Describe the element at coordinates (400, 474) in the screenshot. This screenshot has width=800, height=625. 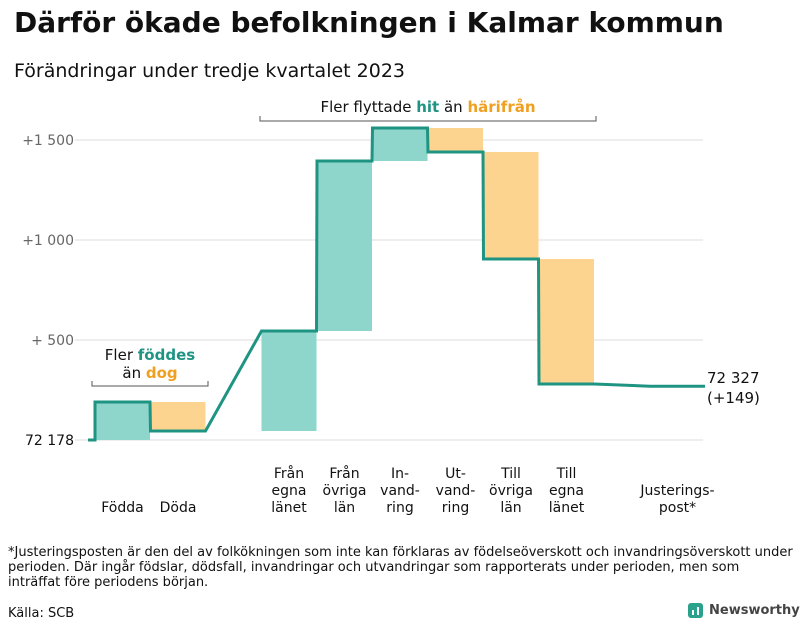
I see `category-label: In-` at that location.